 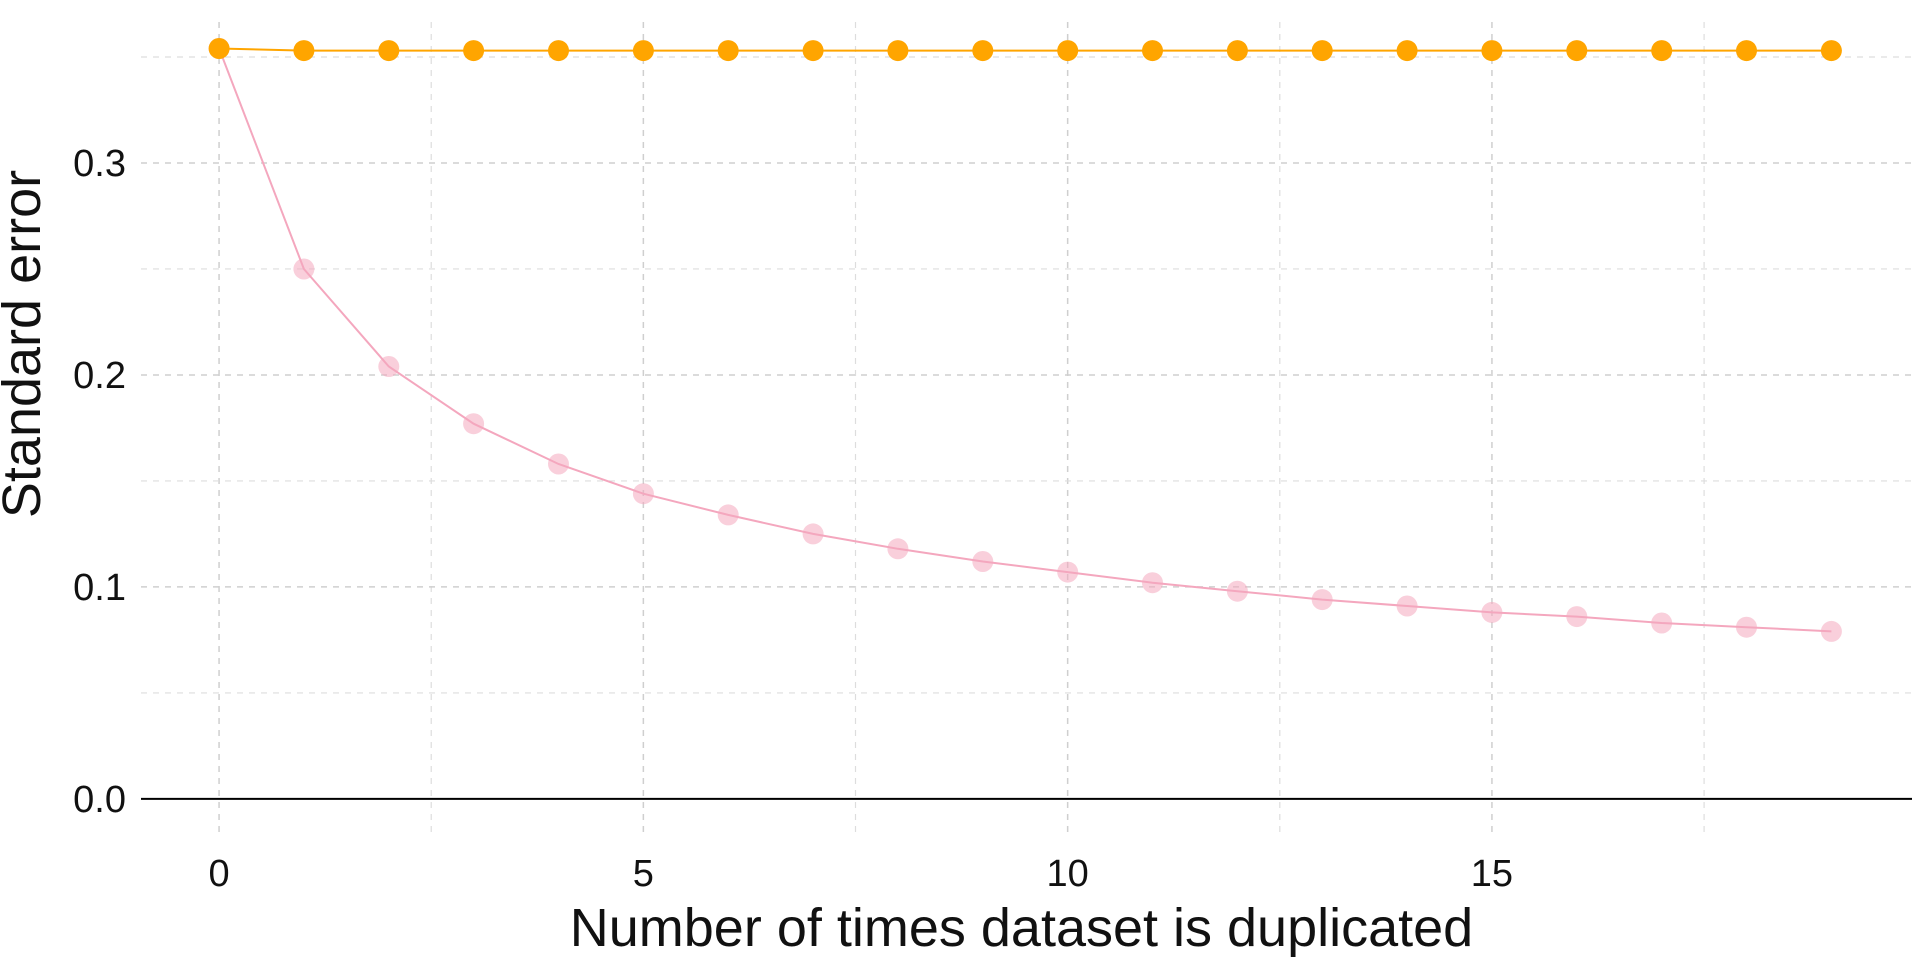 I want to click on y-axis-title: Standard error, so click(x=26, y=344).